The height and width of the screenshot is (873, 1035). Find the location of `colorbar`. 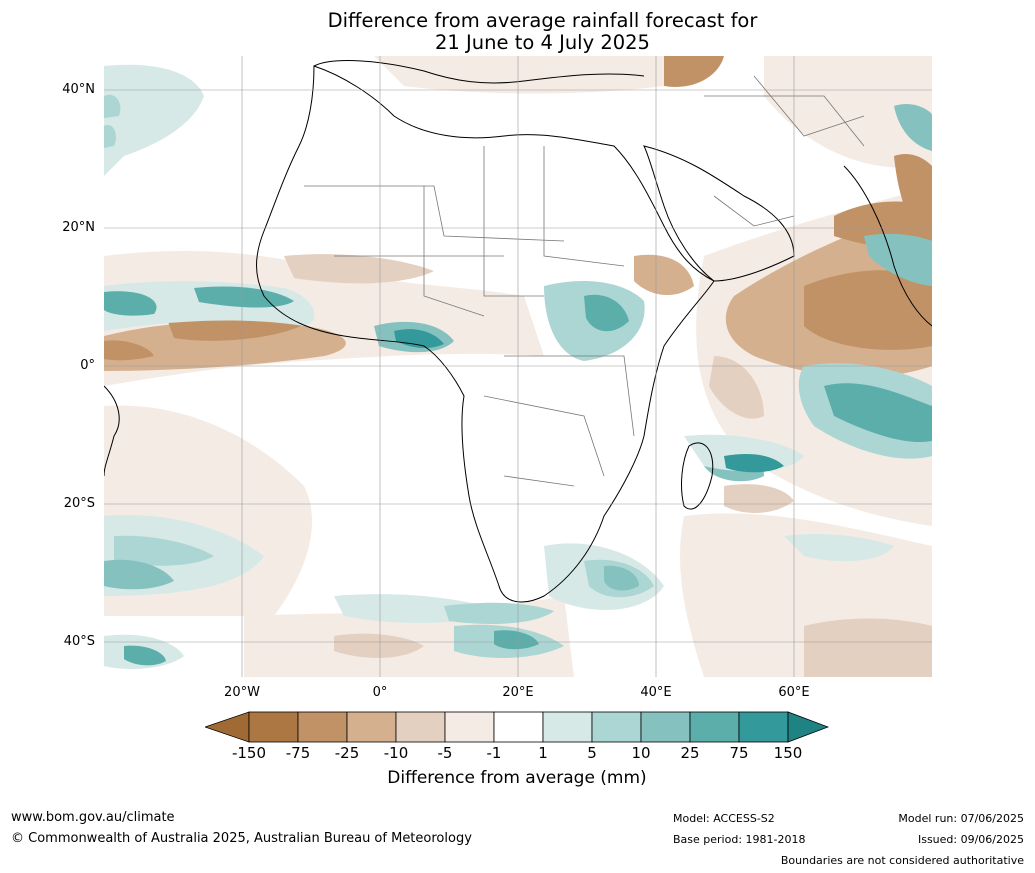

colorbar is located at coordinates (517, 727).